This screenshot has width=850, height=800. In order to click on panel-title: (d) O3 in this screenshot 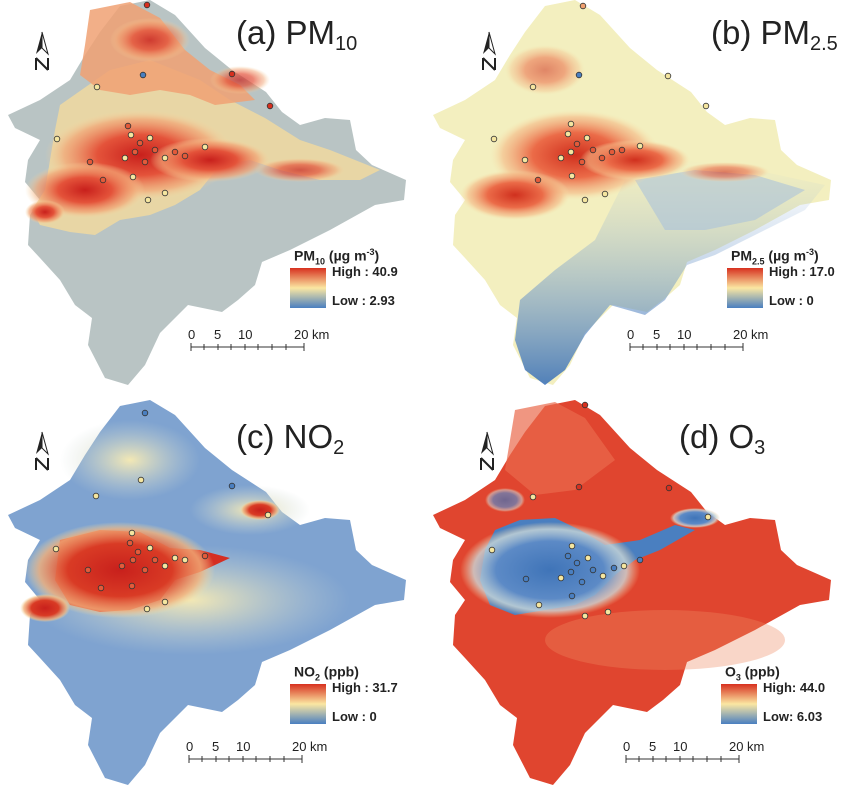, I will do `click(722, 438)`.